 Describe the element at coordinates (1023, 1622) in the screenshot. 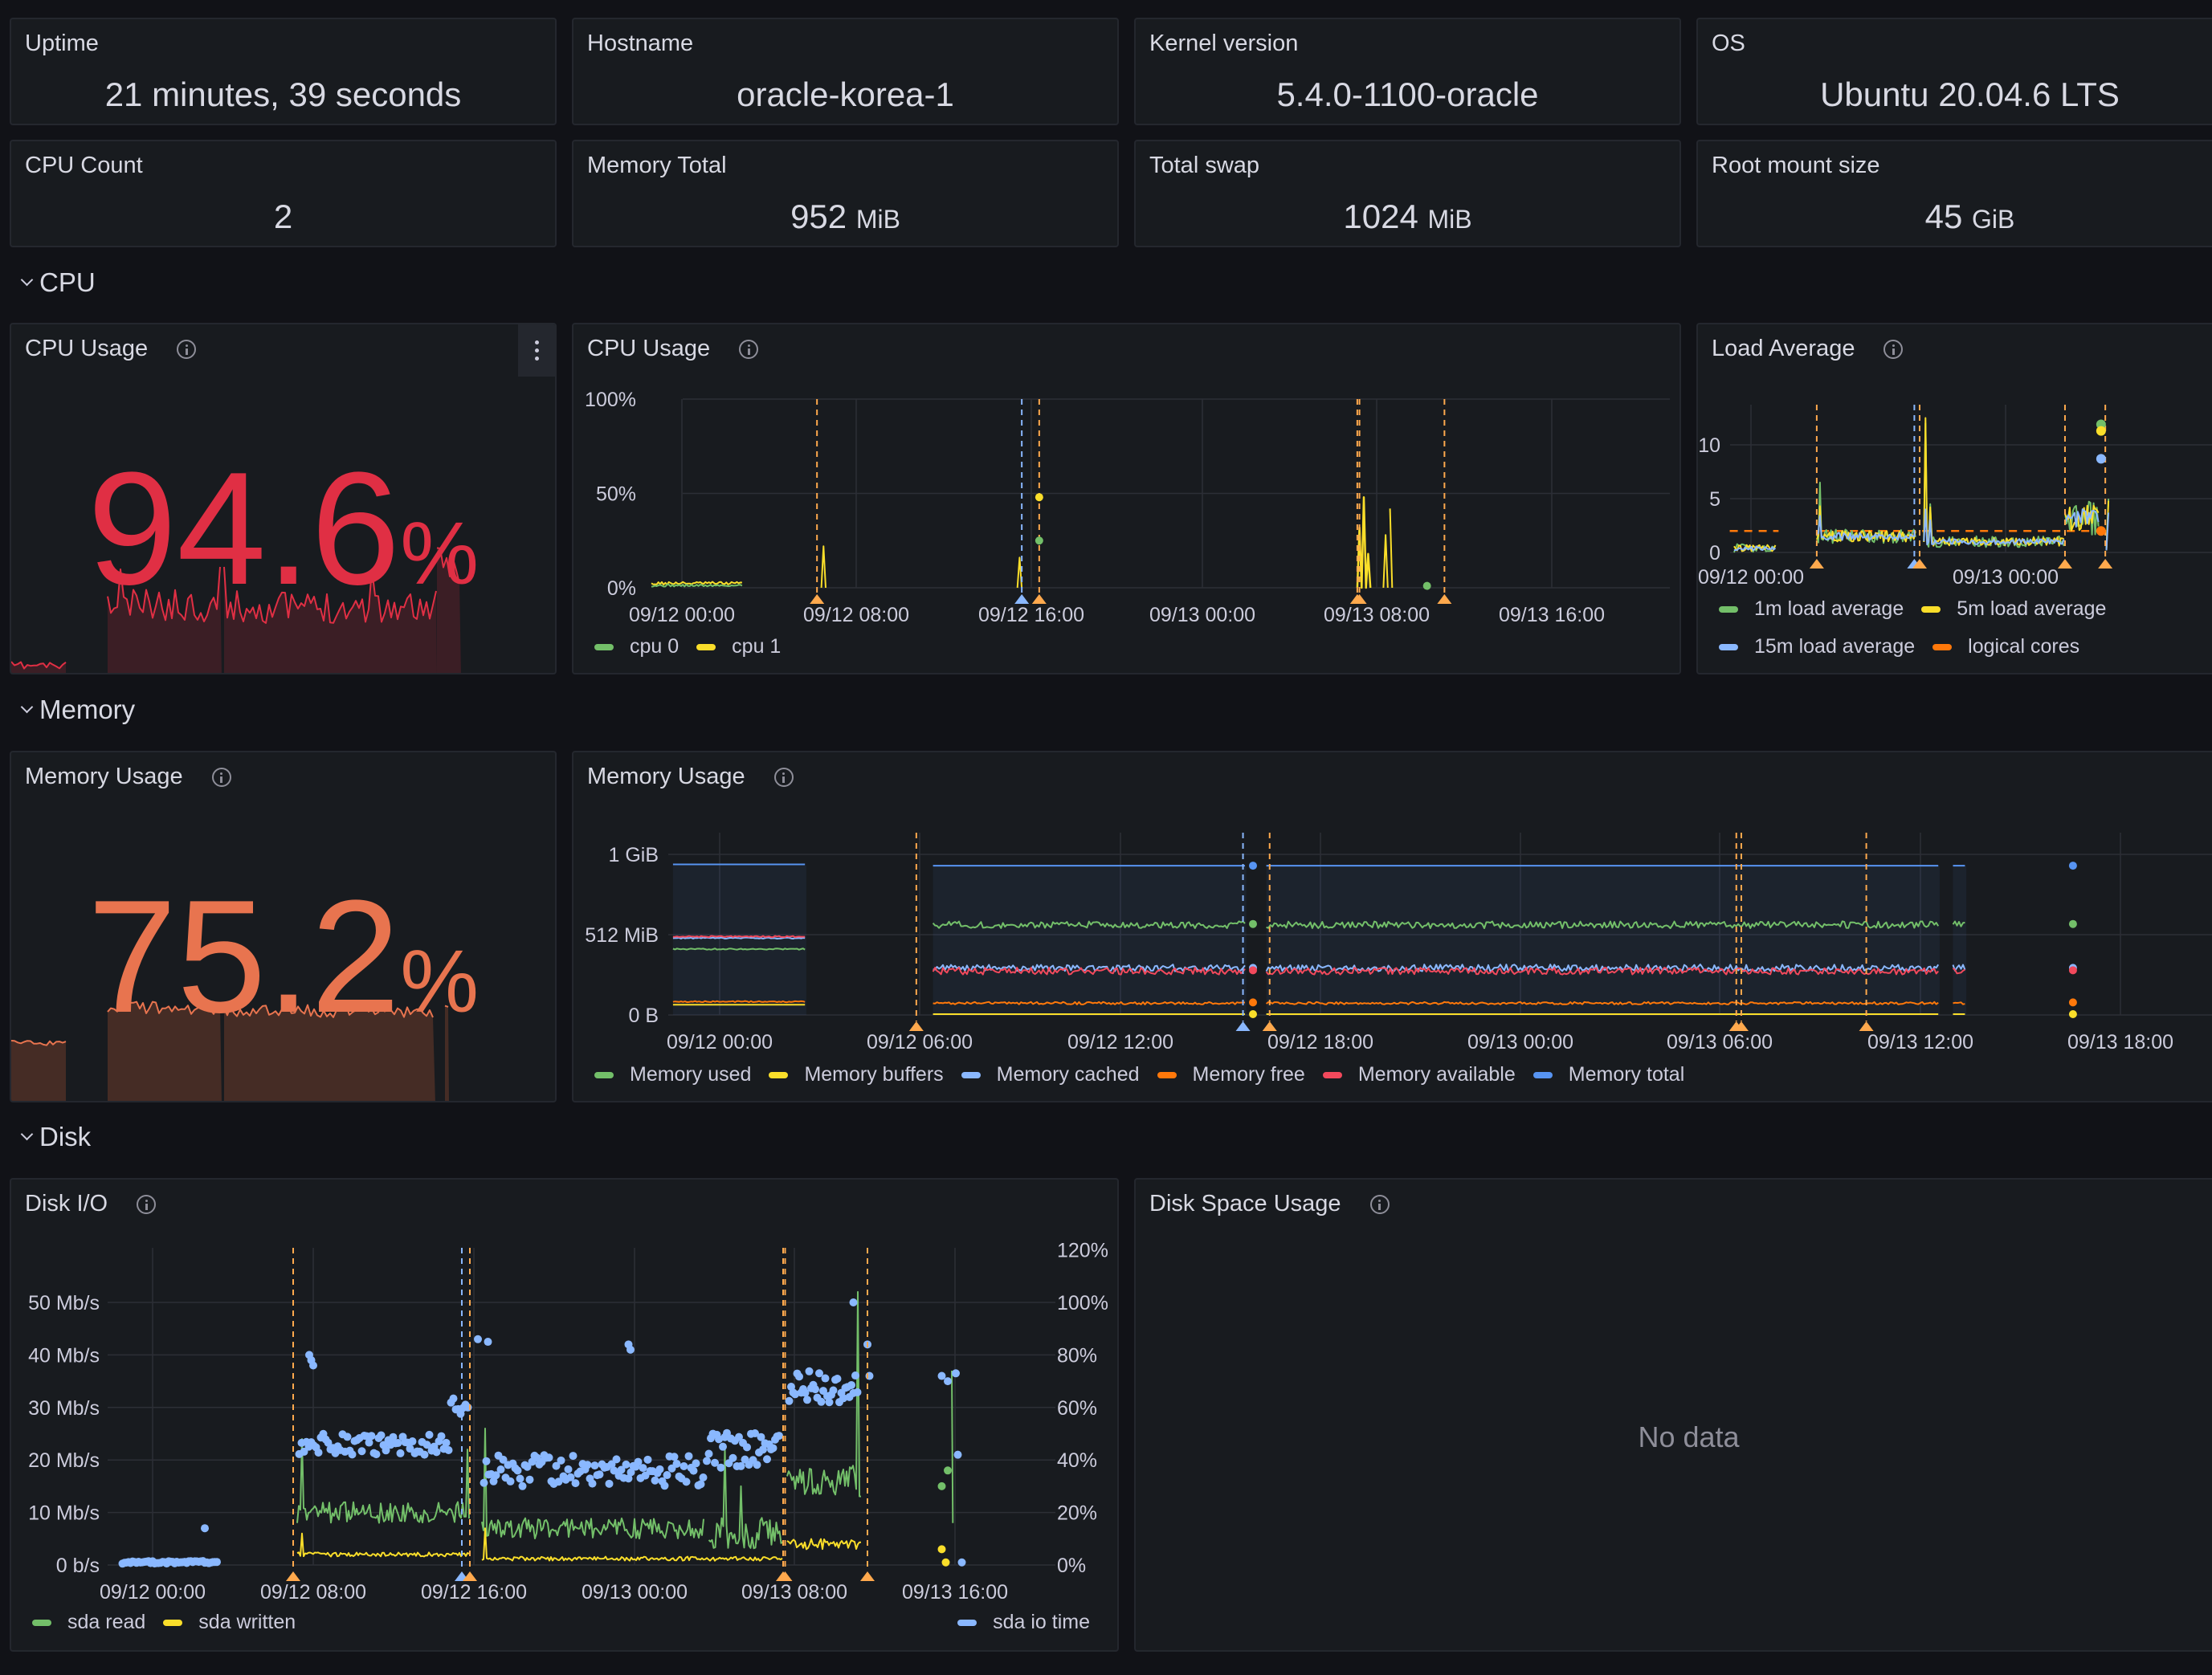

I see `legend-item: sda io time` at that location.